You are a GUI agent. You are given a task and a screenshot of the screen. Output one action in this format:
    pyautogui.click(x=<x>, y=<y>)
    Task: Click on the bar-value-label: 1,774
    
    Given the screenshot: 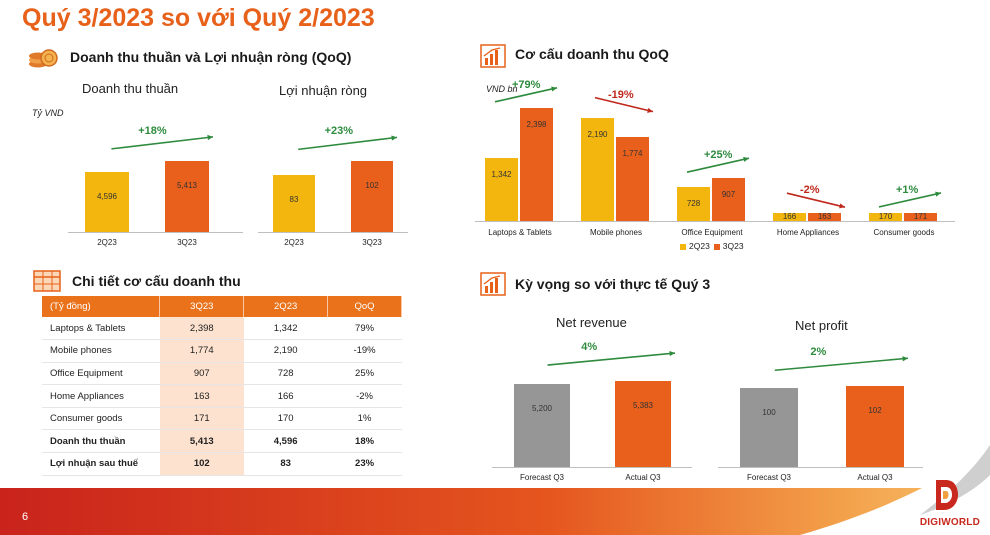 What is the action you would take?
    pyautogui.click(x=632, y=154)
    